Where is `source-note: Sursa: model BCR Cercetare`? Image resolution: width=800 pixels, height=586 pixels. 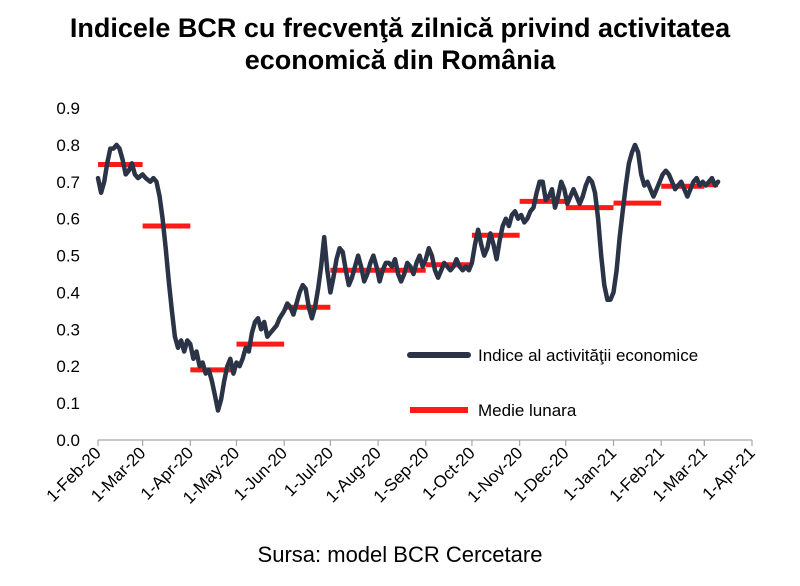
source-note: Sursa: model BCR Cercetare is located at coordinates (400, 554).